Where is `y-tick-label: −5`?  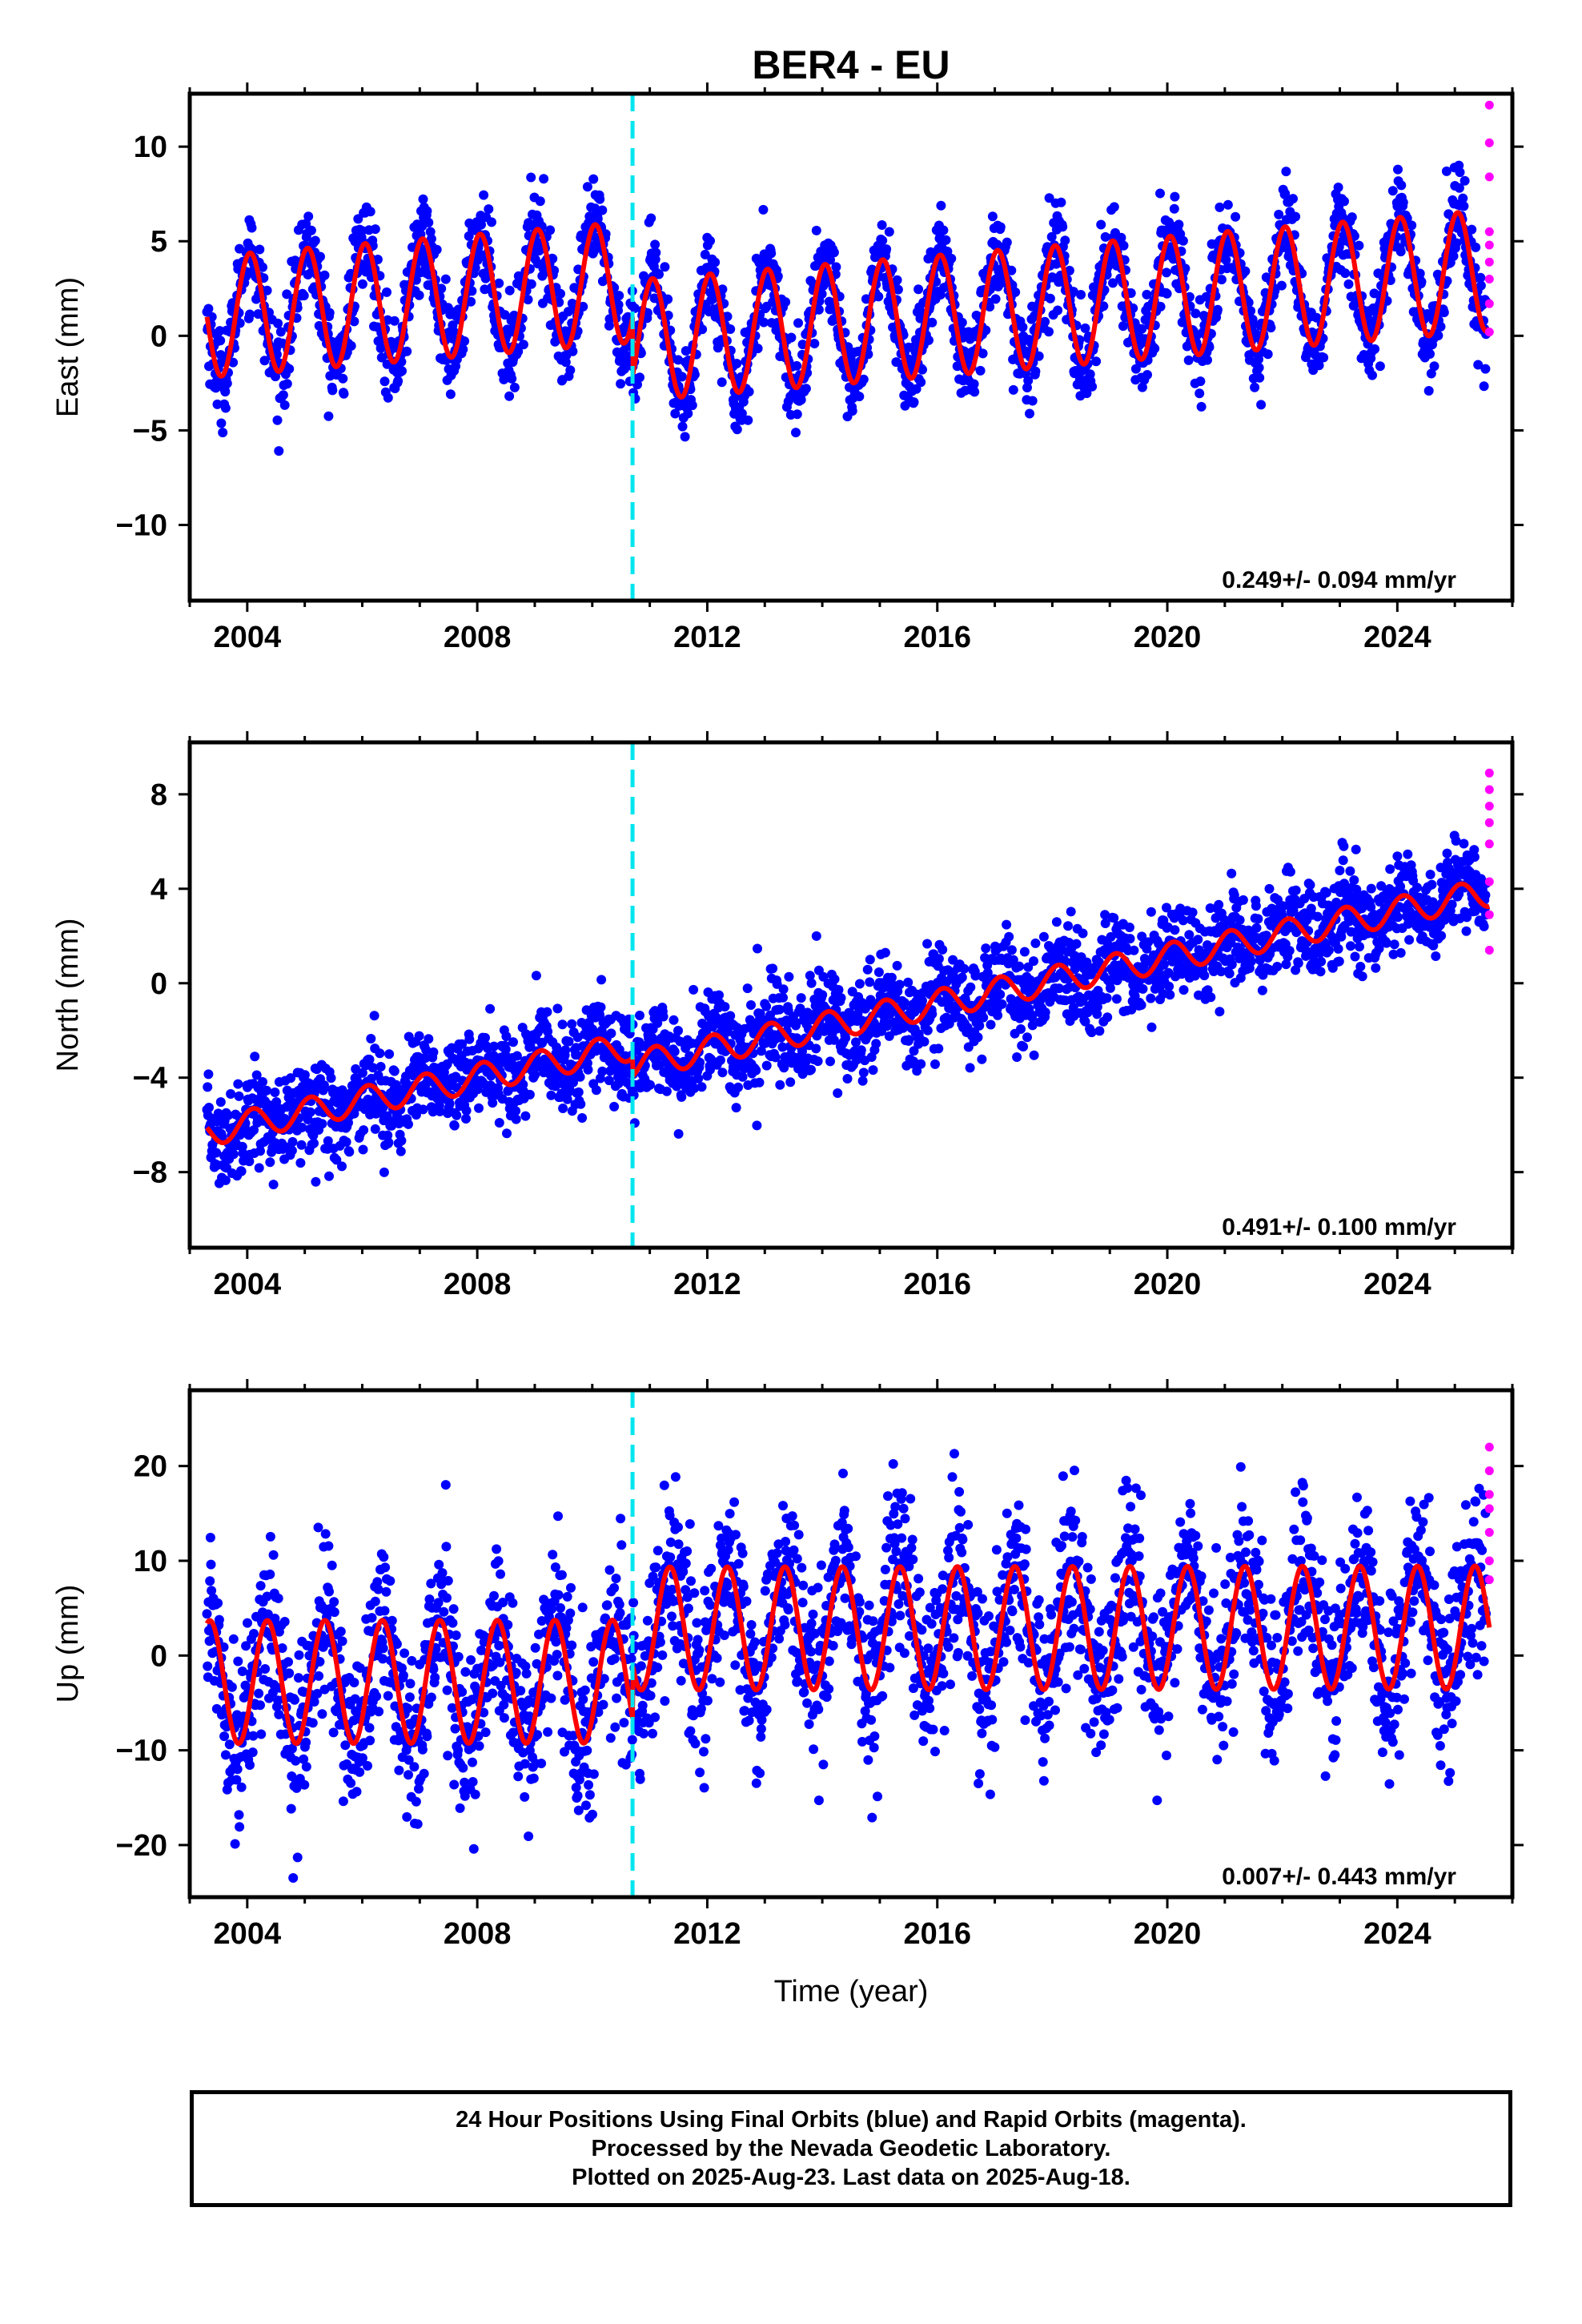
y-tick-label: −5 is located at coordinates (150, 431).